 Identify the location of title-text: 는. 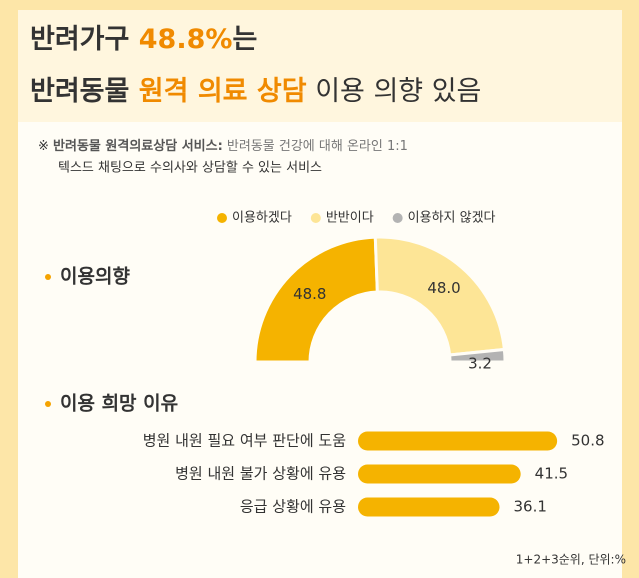
(244, 39).